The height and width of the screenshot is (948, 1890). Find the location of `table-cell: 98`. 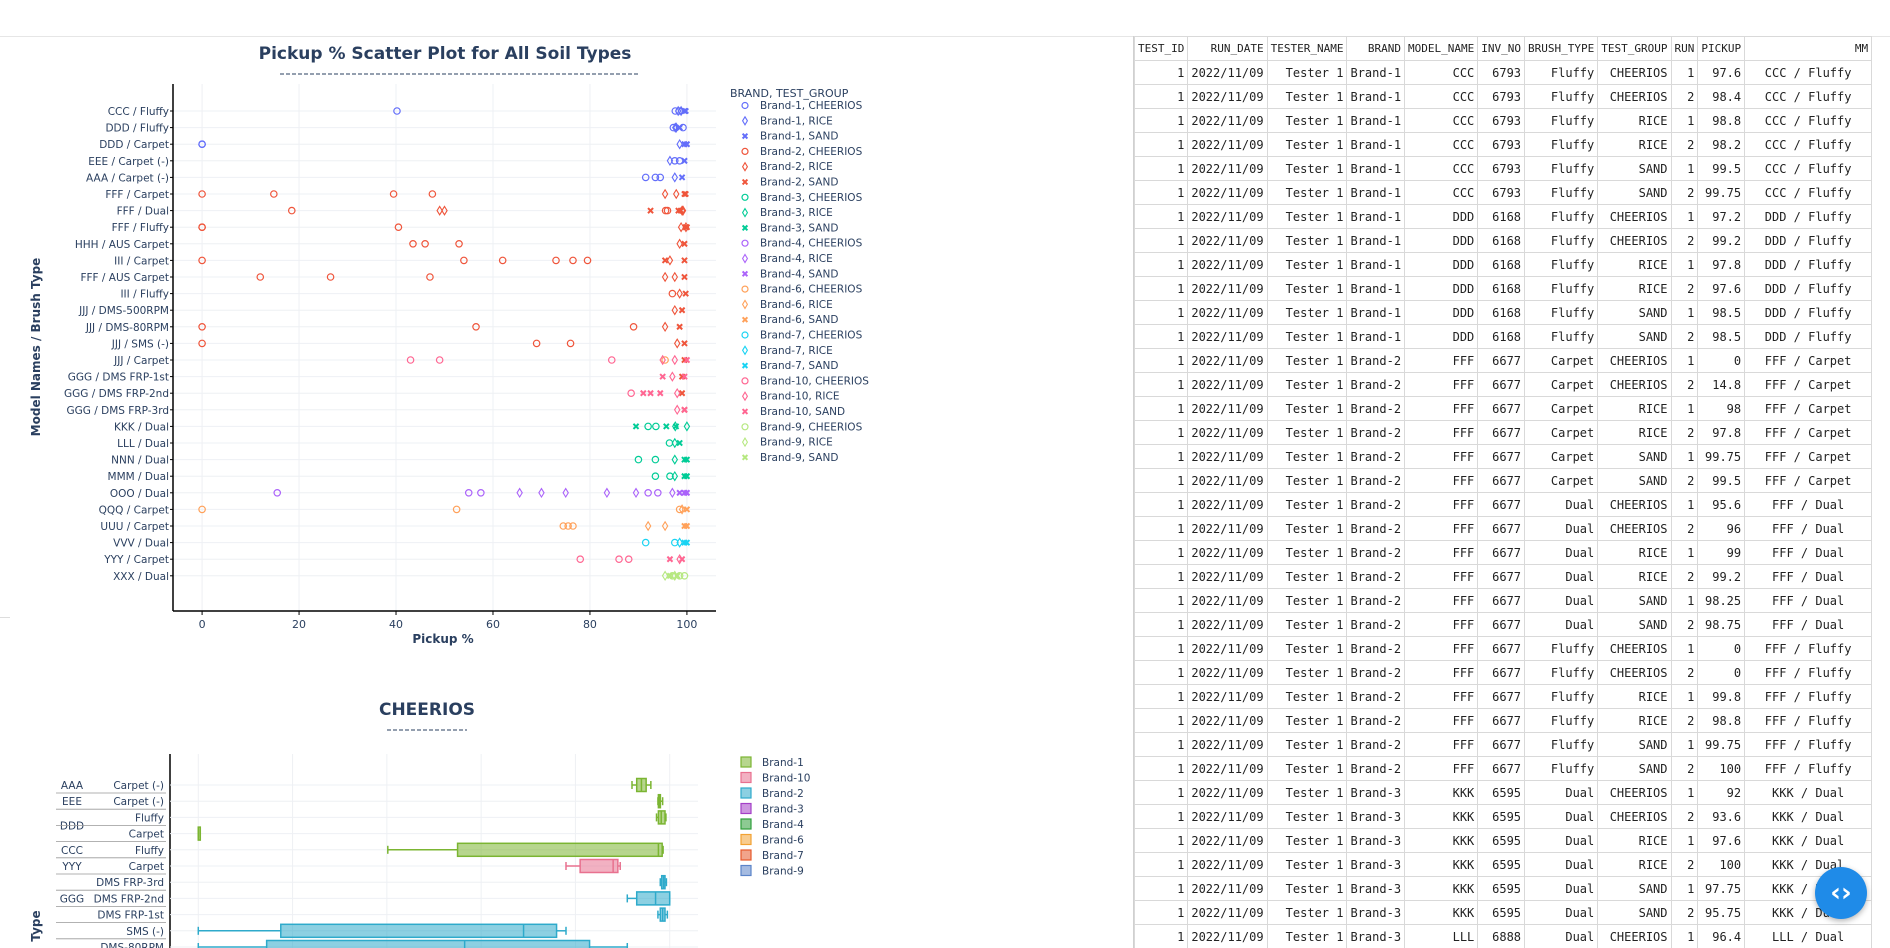

table-cell: 98 is located at coordinates (1721, 408).